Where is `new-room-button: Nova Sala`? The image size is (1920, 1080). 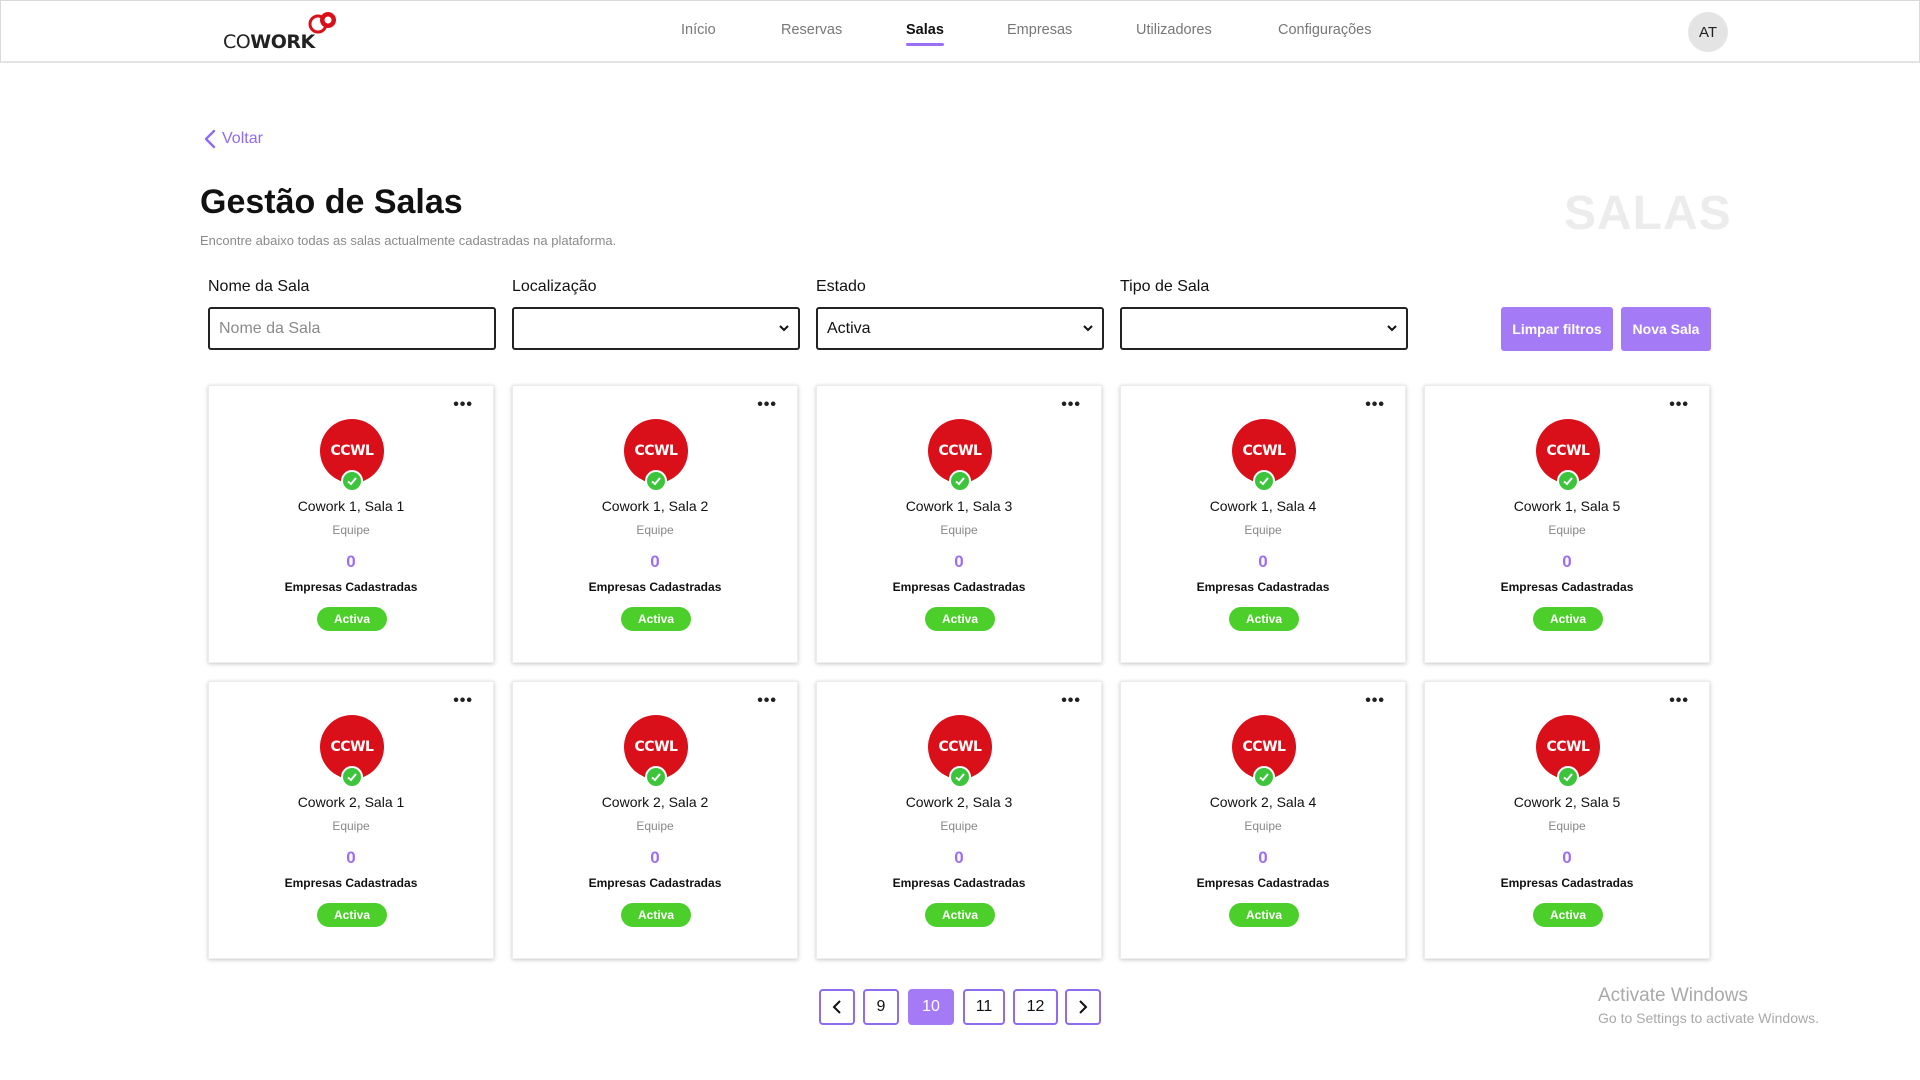 new-room-button: Nova Sala is located at coordinates (1666, 329).